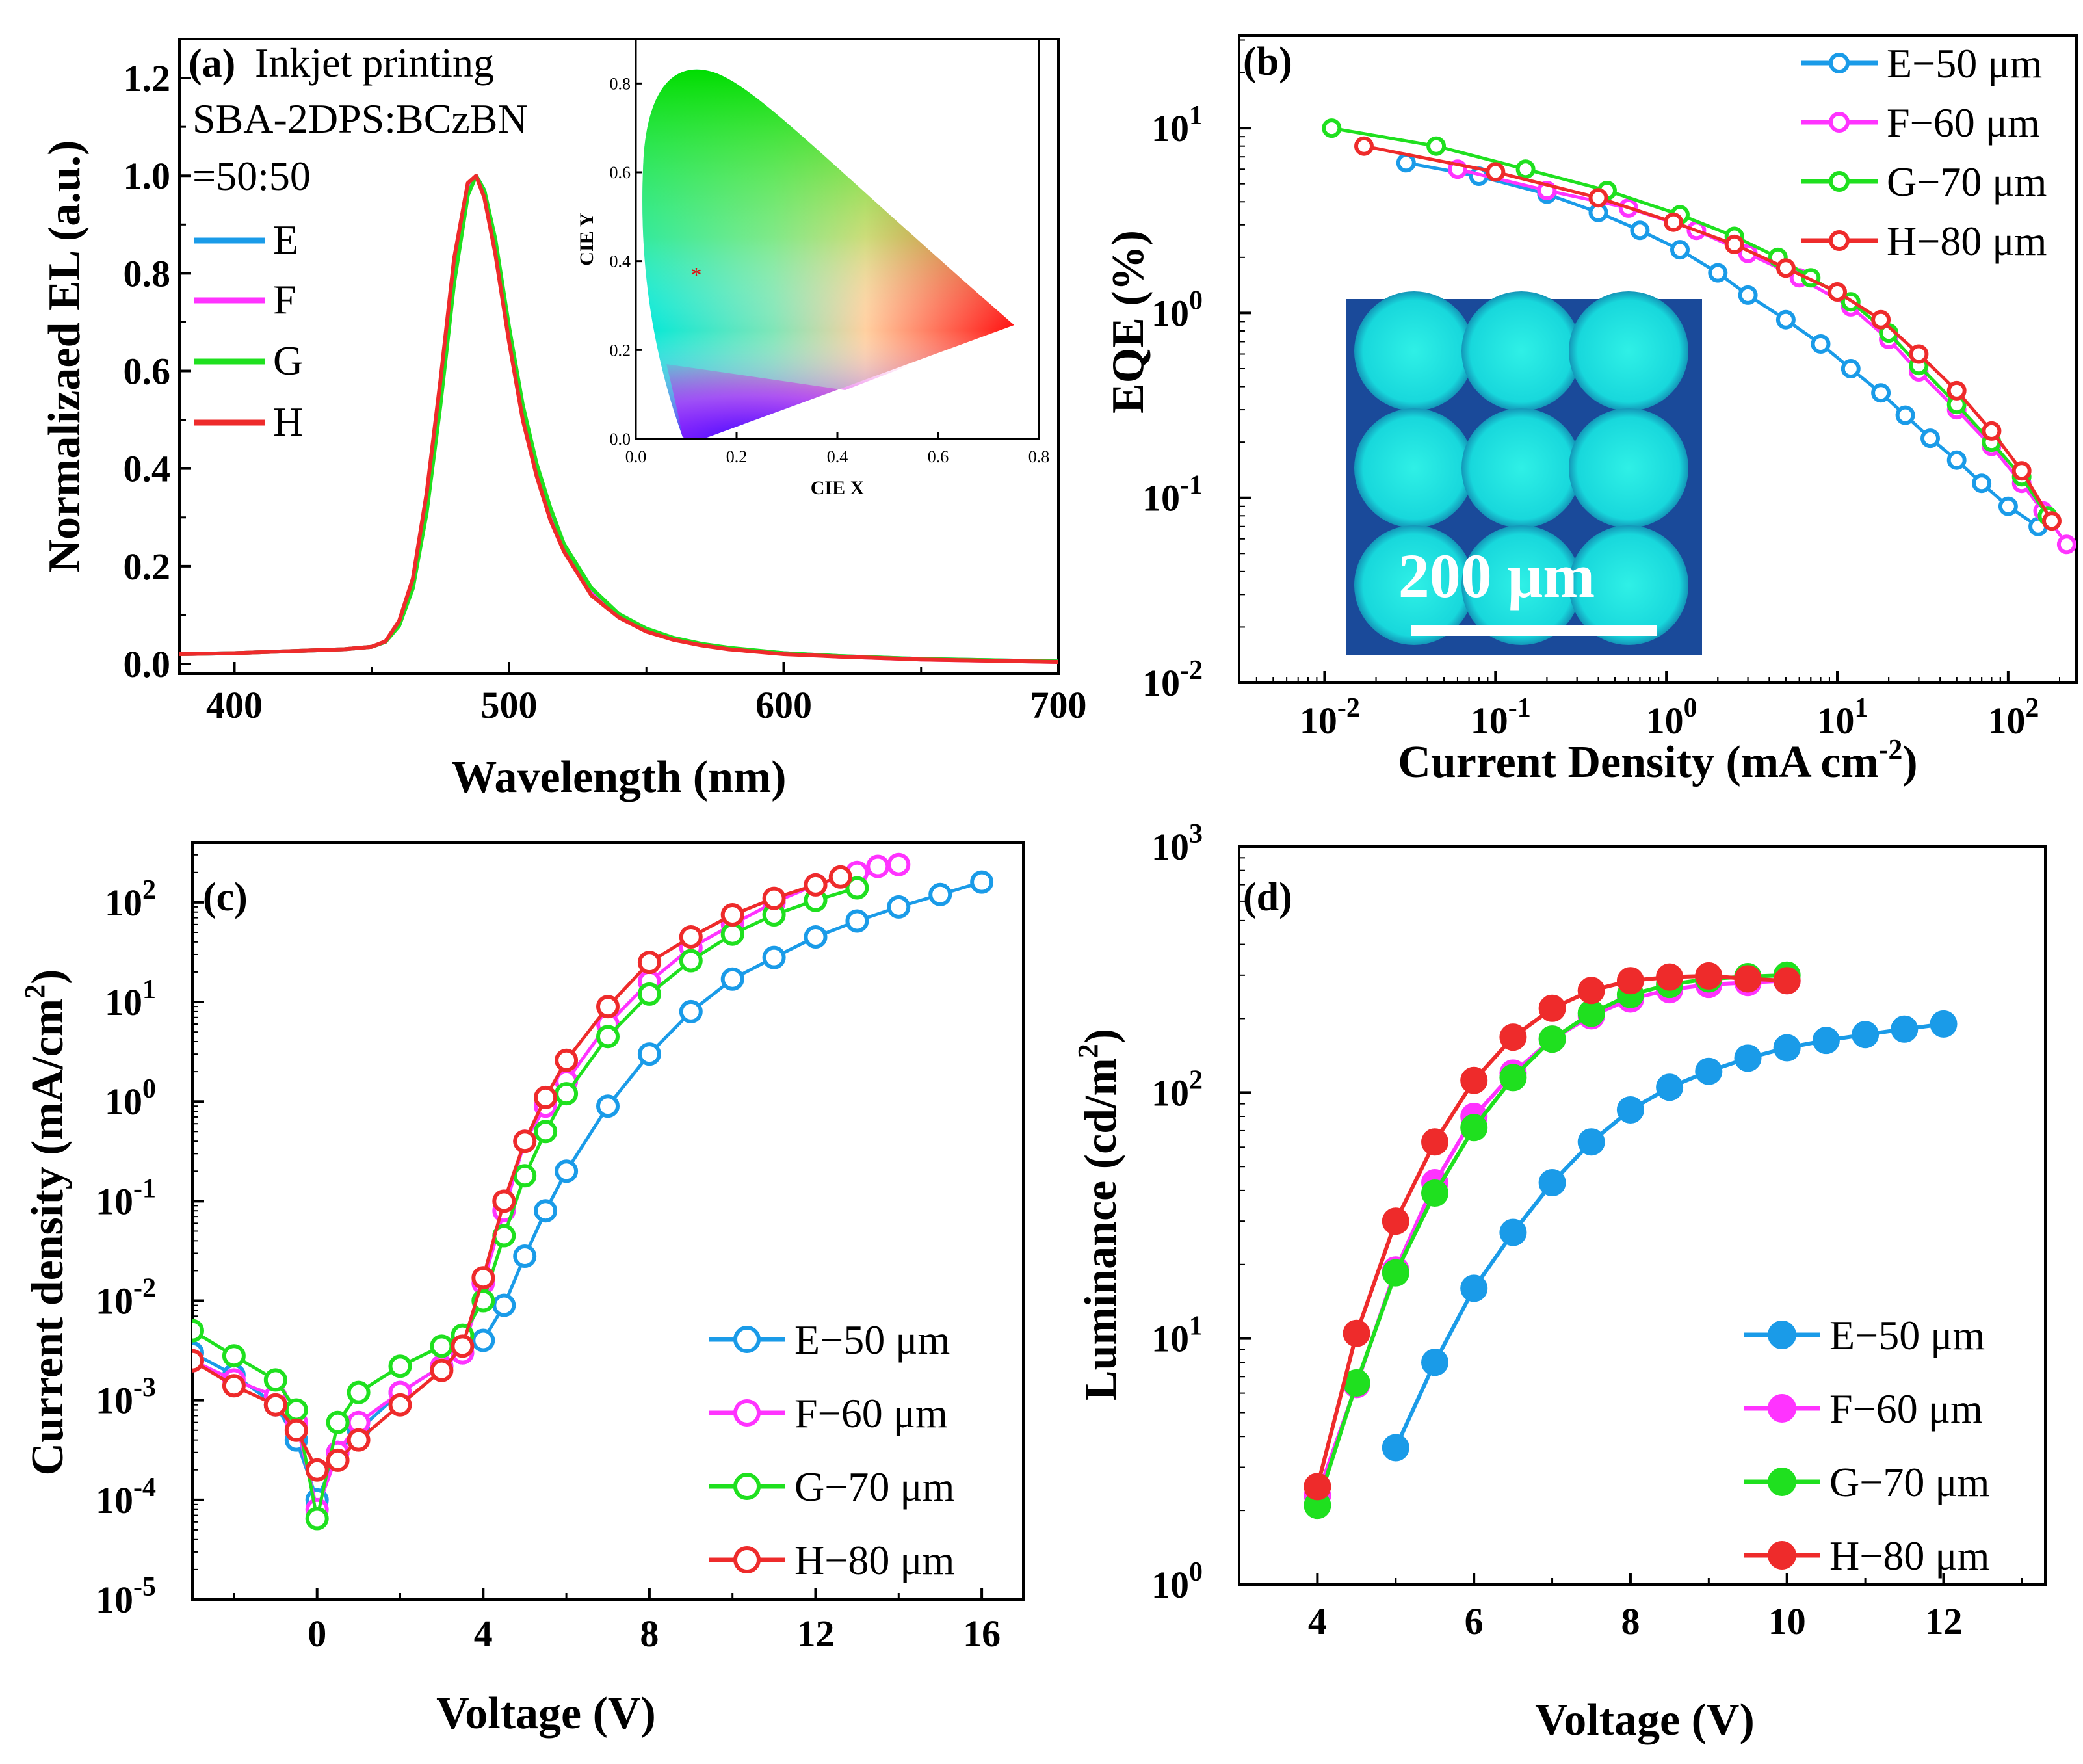 This screenshot has width=2083, height=1764. Describe the element at coordinates (126, 1198) in the screenshot. I see `c-ytick-label: 10⁻¹` at that location.